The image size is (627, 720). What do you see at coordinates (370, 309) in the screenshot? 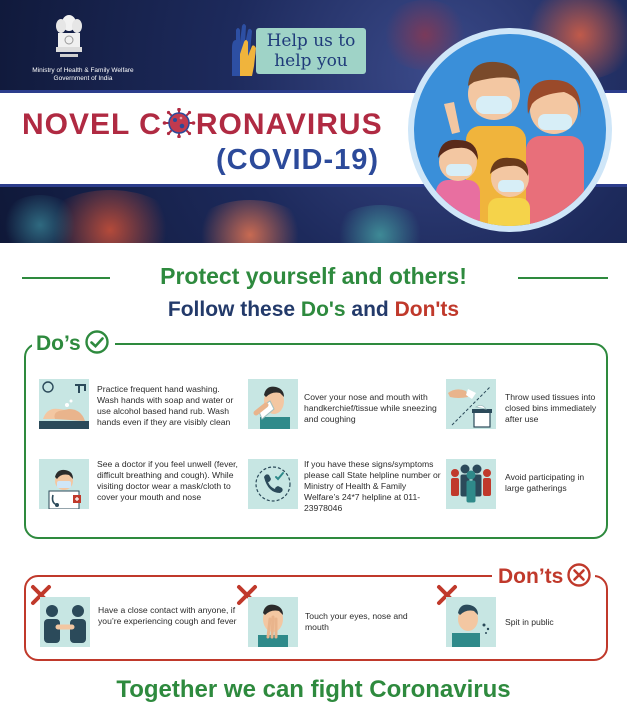
I see `follow-and: and` at bounding box center [370, 309].